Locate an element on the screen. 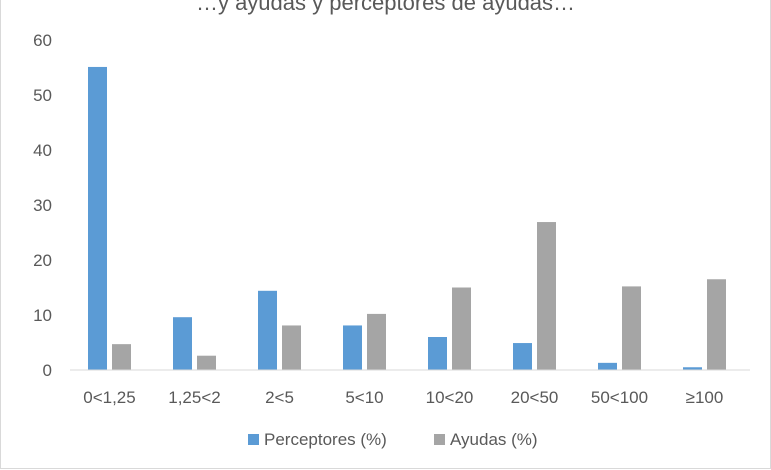  y-axis: 0 10 20 30 40 50 60 is located at coordinates (42, 205).